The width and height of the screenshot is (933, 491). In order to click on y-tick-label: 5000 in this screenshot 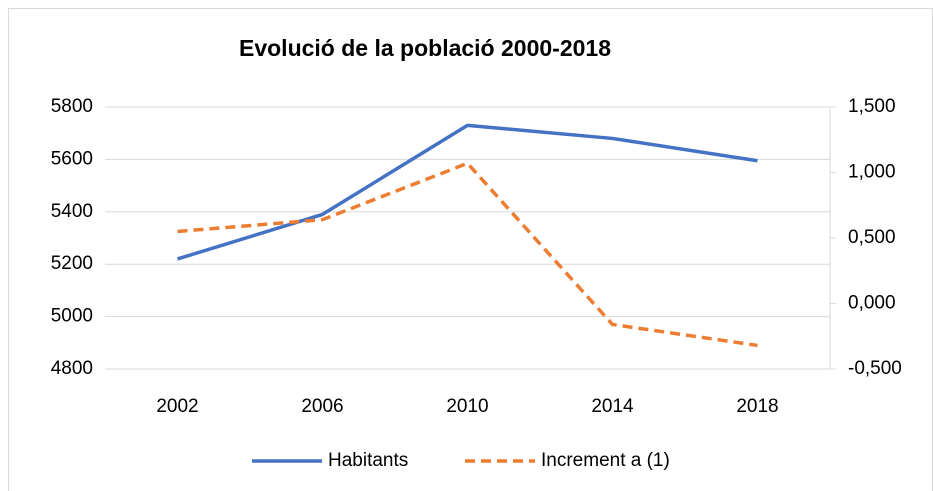, I will do `click(72, 316)`.